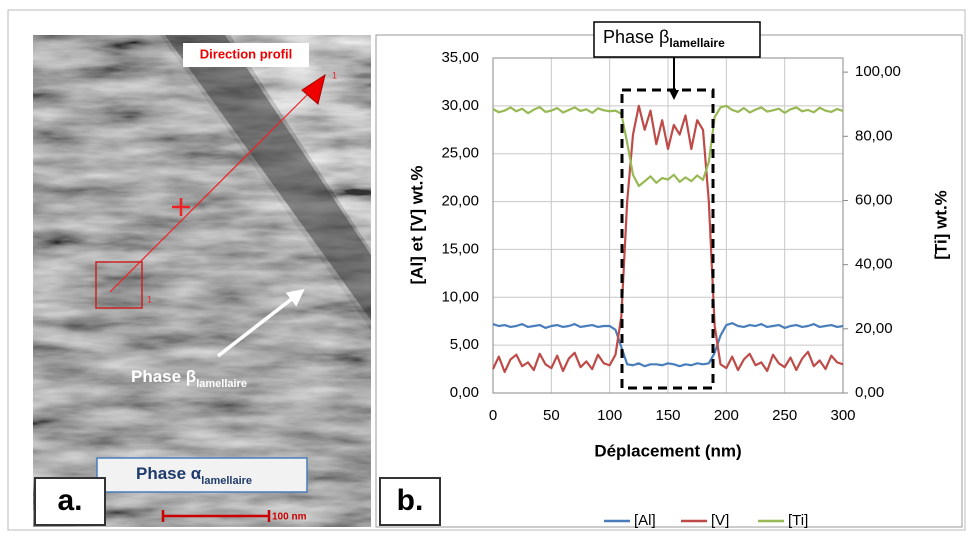  What do you see at coordinates (874, 135) in the screenshot?
I see `y2-tick-label: 80,00` at bounding box center [874, 135].